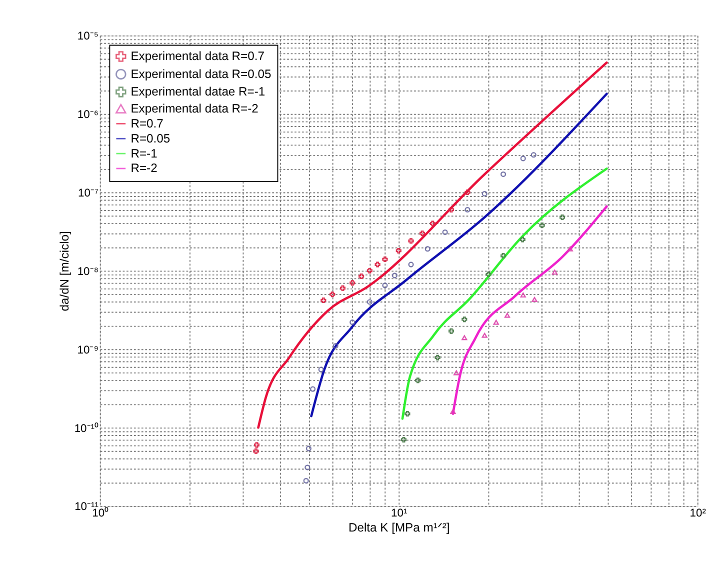 This screenshot has height=575, width=717. What do you see at coordinates (64, 271) in the screenshot?
I see `y-axis-title: da/dN [m/ciclo]` at bounding box center [64, 271].